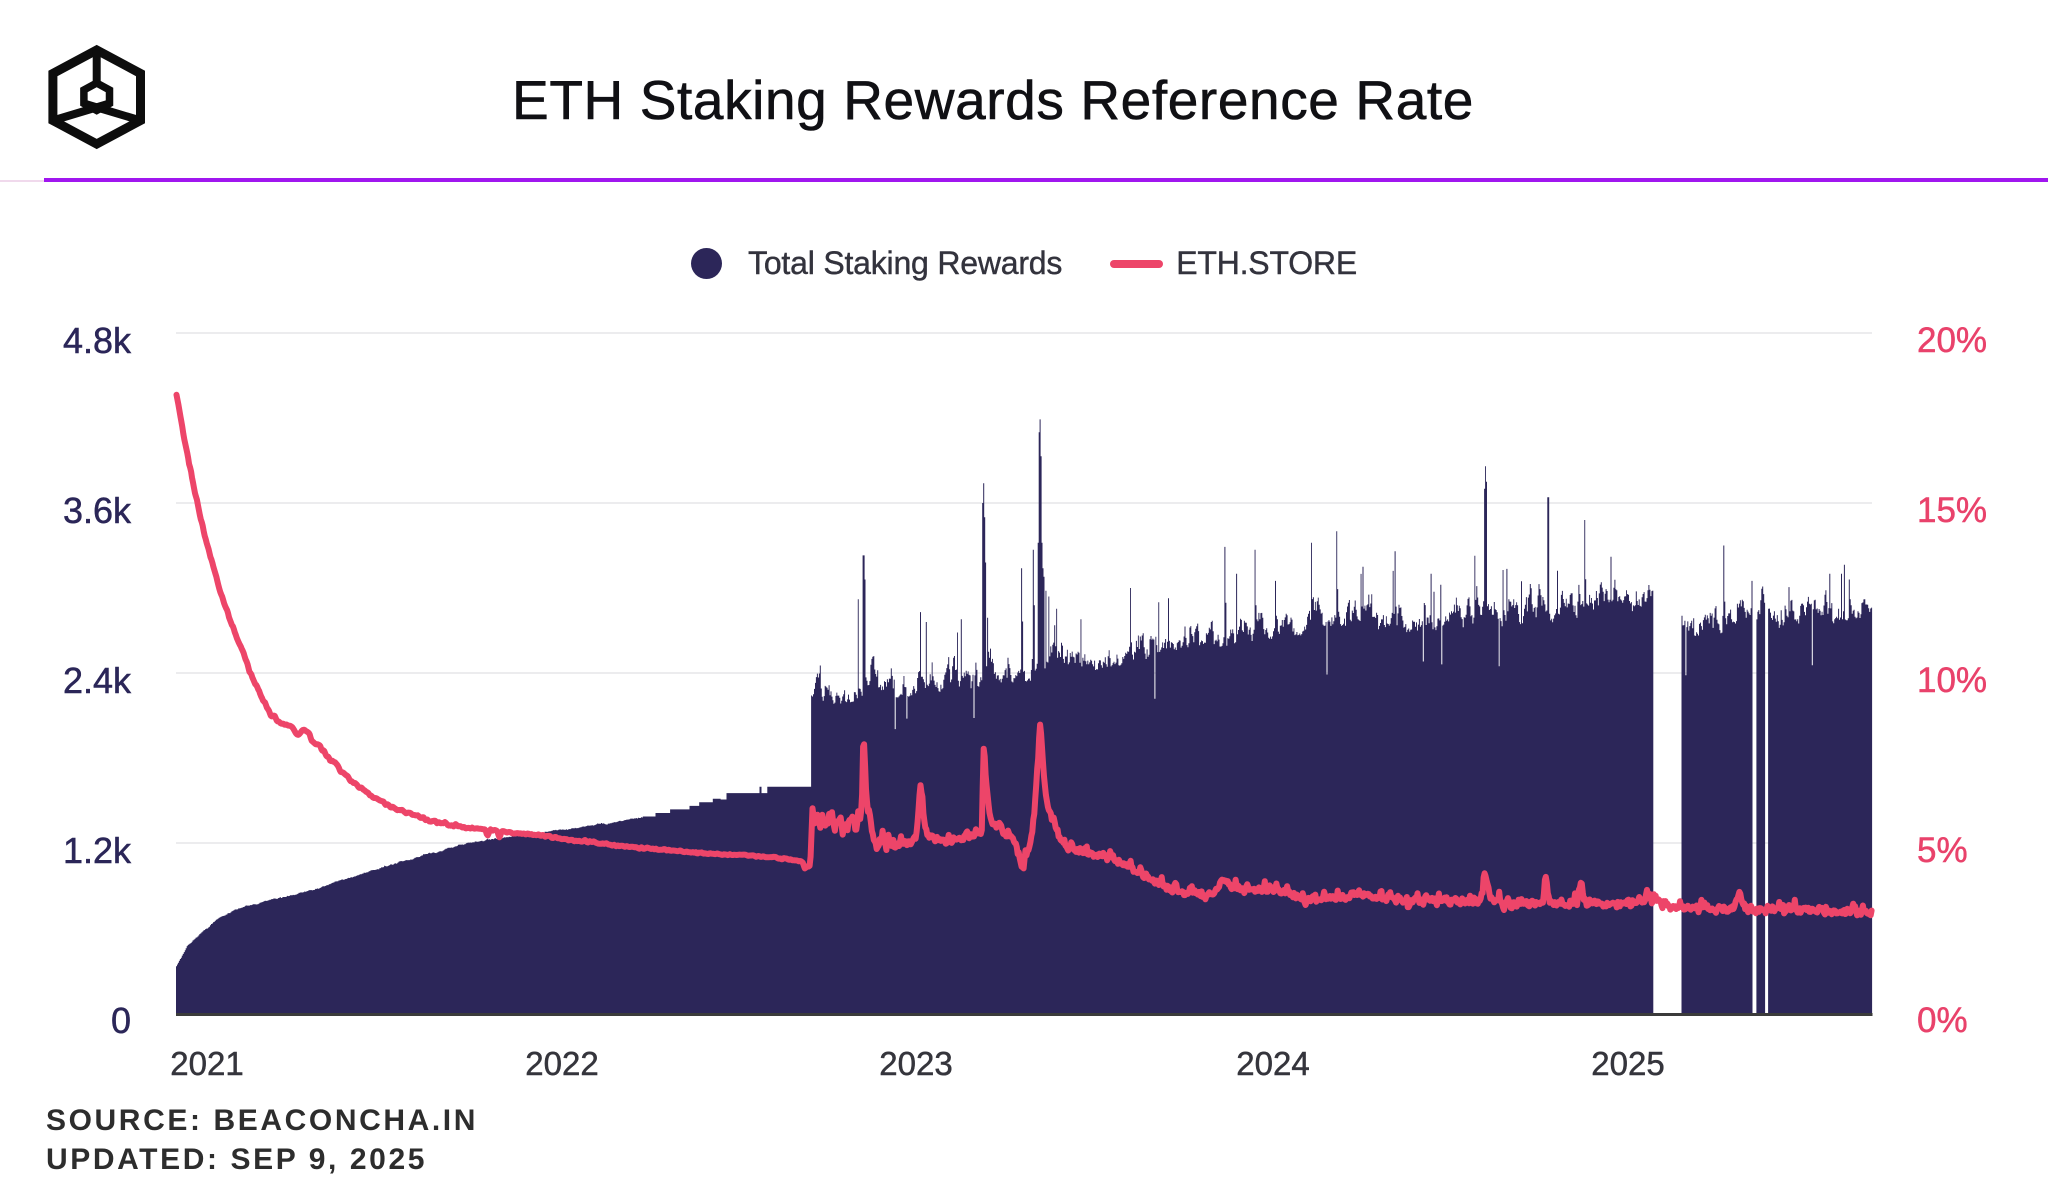 The image size is (2048, 1194). Describe the element at coordinates (561, 1063) in the screenshot. I see `svg-text: 2022` at that location.